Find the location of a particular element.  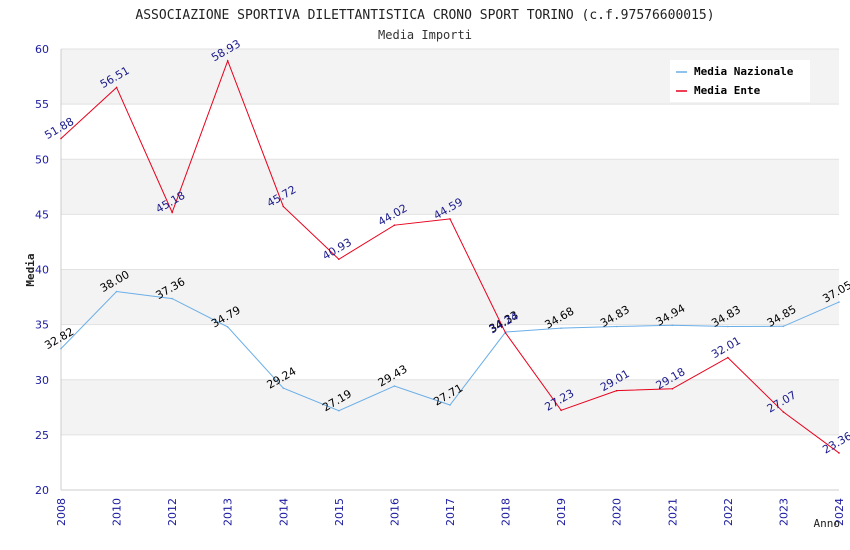

y-tick-label: 60 is located at coordinates (42, 49).